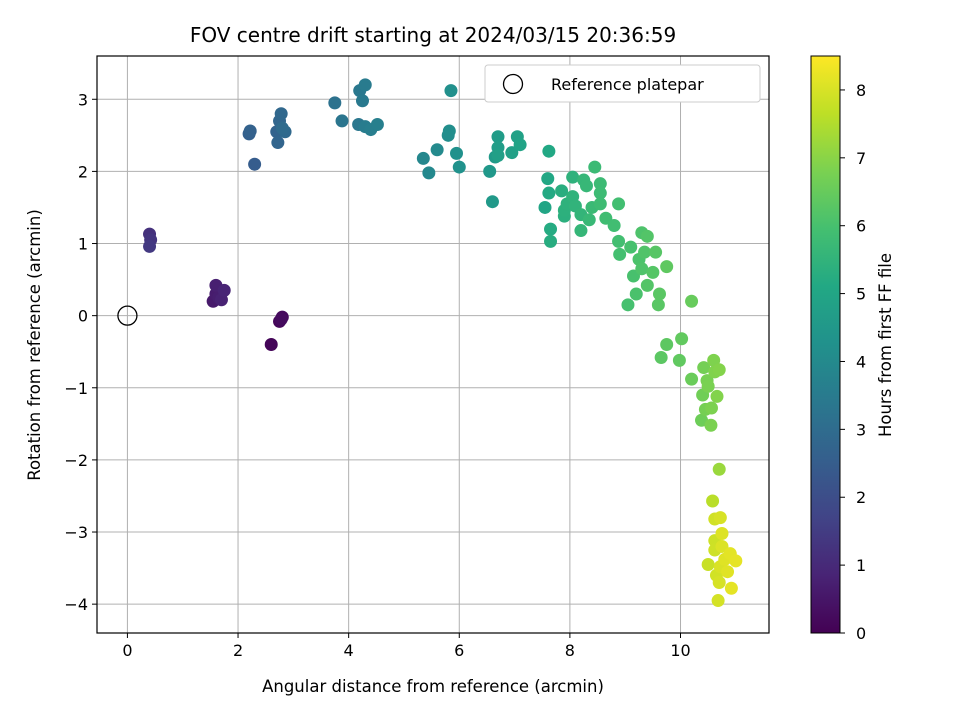 Image resolution: width=960 pixels, height=720 pixels. Describe the element at coordinates (83, 99) in the screenshot. I see `y-tick-label: 3` at that location.